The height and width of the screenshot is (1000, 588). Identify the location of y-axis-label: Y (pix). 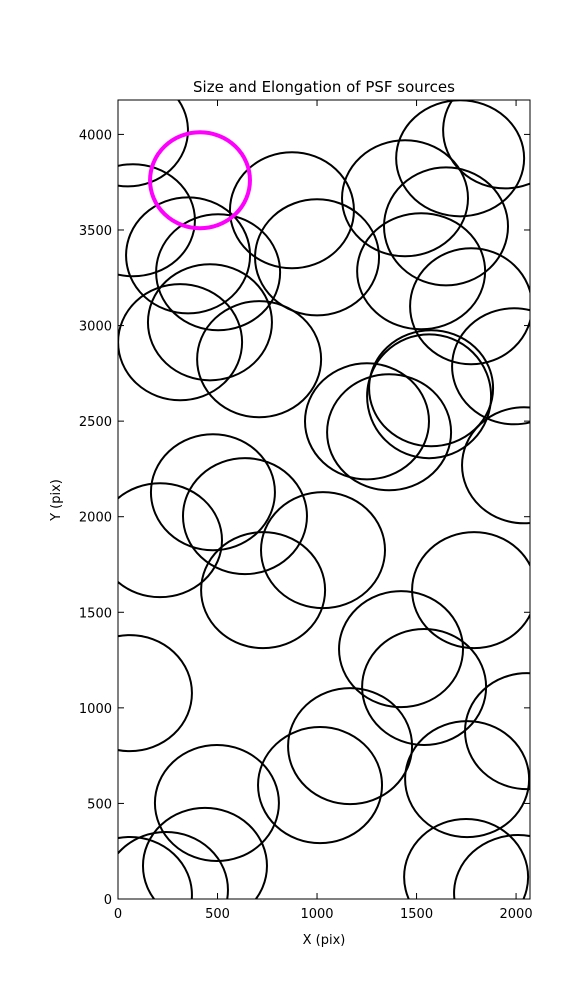
(56, 500).